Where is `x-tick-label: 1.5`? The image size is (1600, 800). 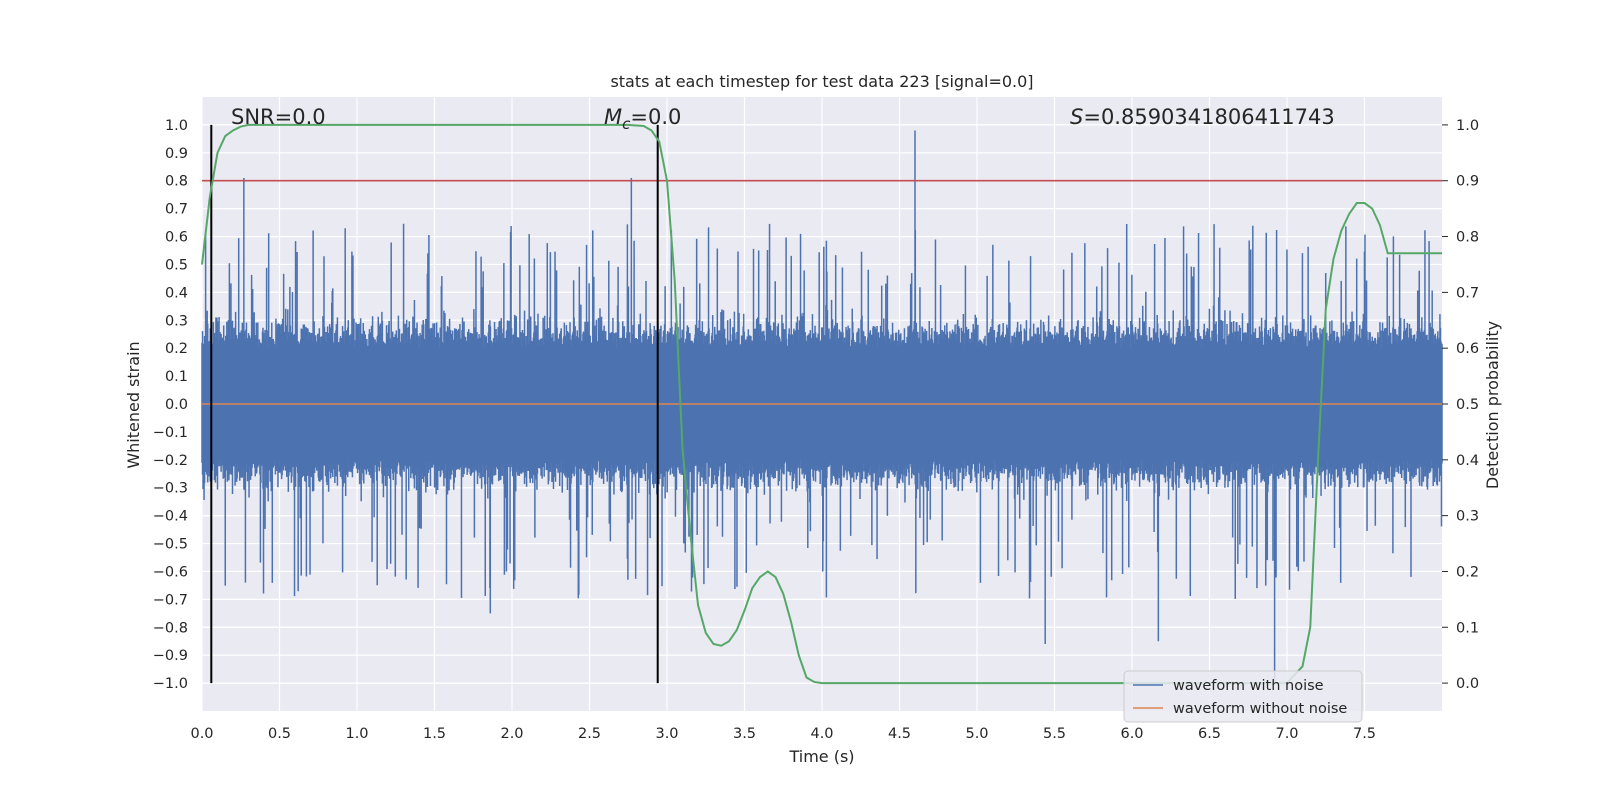
x-tick-label: 1.5 is located at coordinates (434, 734).